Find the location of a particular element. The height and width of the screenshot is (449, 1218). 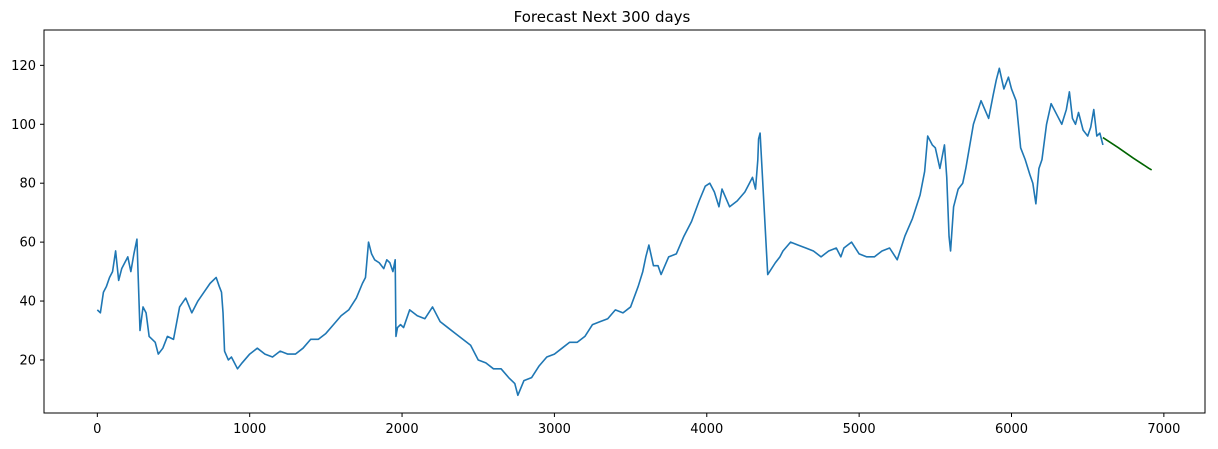

chart-title: Forecast Next 300 days is located at coordinates (602, 17).